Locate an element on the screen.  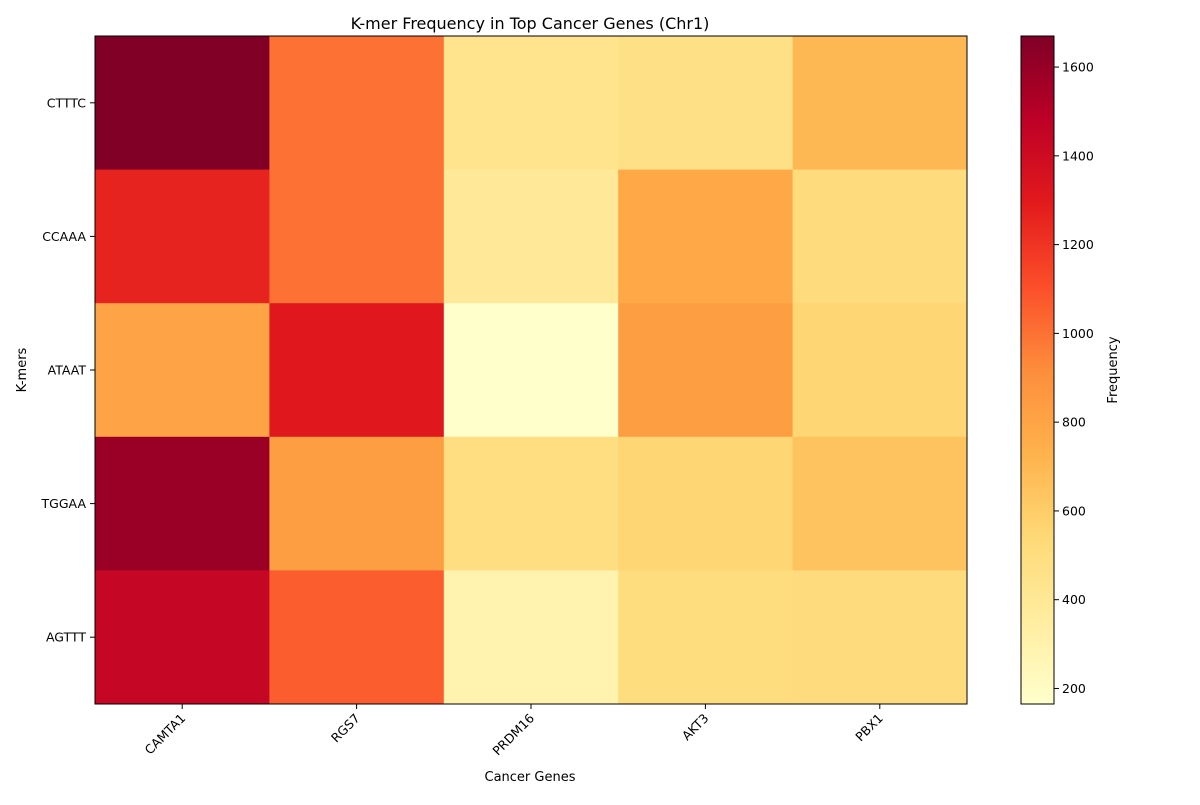
y-tick-label-tggaa: TGGAA is located at coordinates (64, 503).